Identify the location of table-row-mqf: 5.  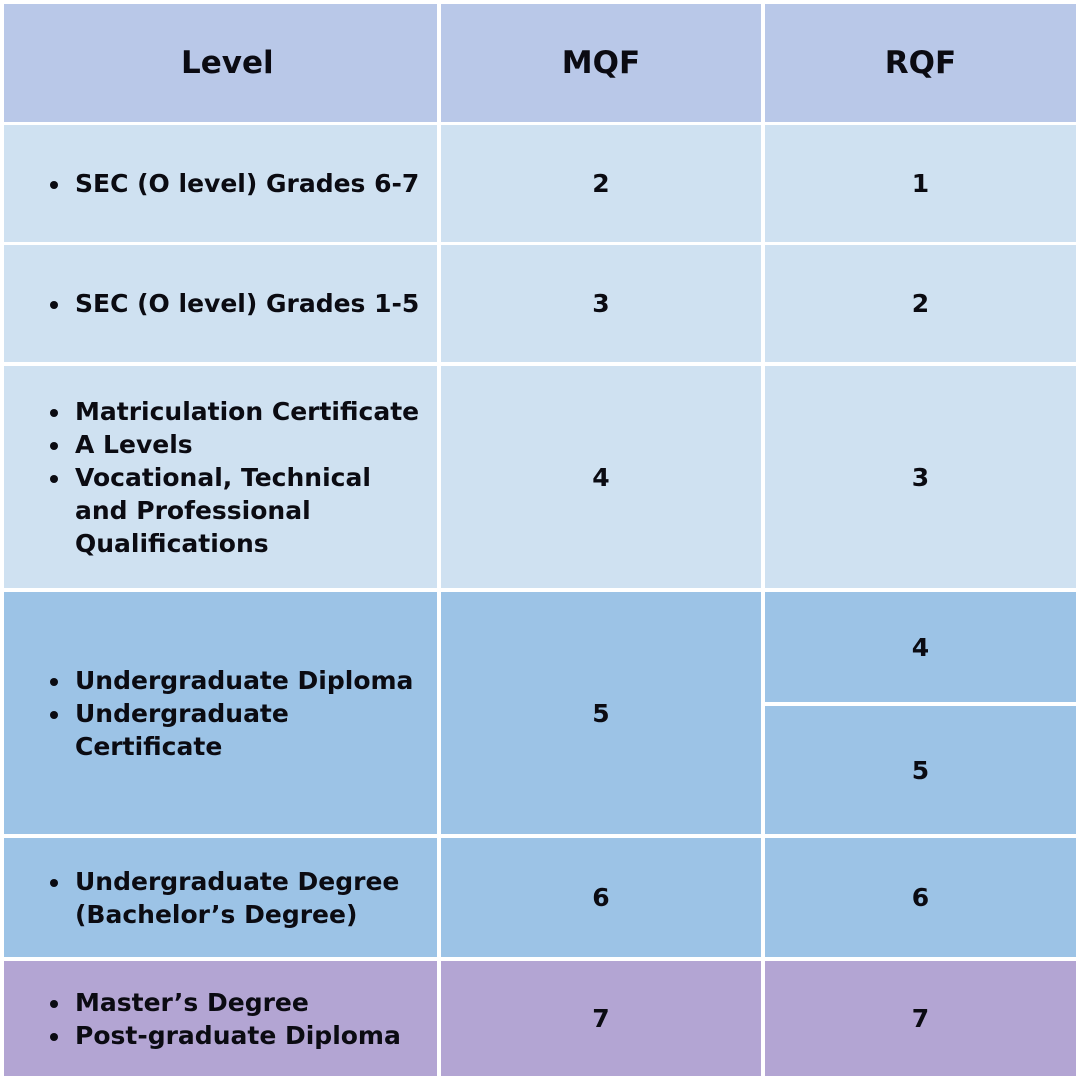
(601, 713).